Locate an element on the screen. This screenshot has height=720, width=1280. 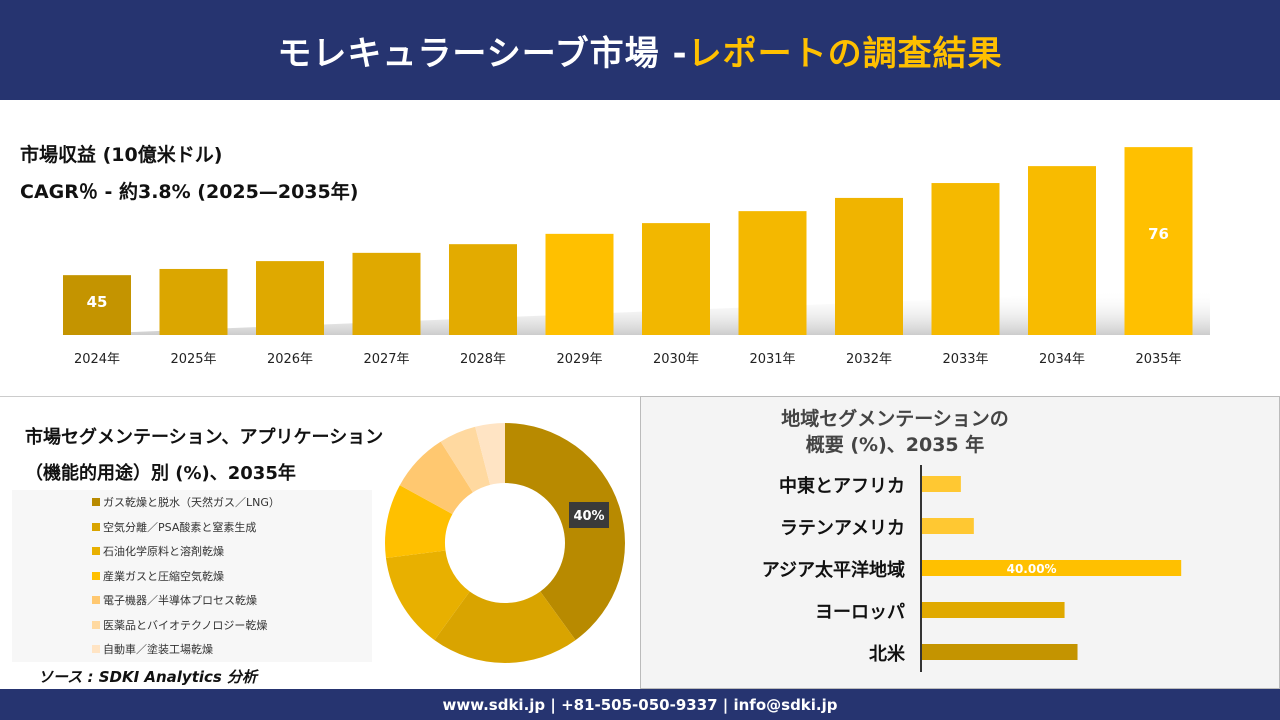
legend-label: 石油化学原料と溶剤乾燥 is located at coordinates (163, 551).